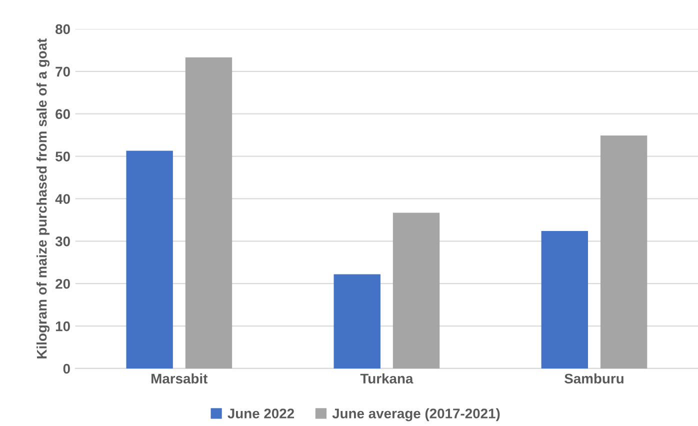 The height and width of the screenshot is (426, 698). I want to click on x-tick-label: Turkana, so click(387, 378).